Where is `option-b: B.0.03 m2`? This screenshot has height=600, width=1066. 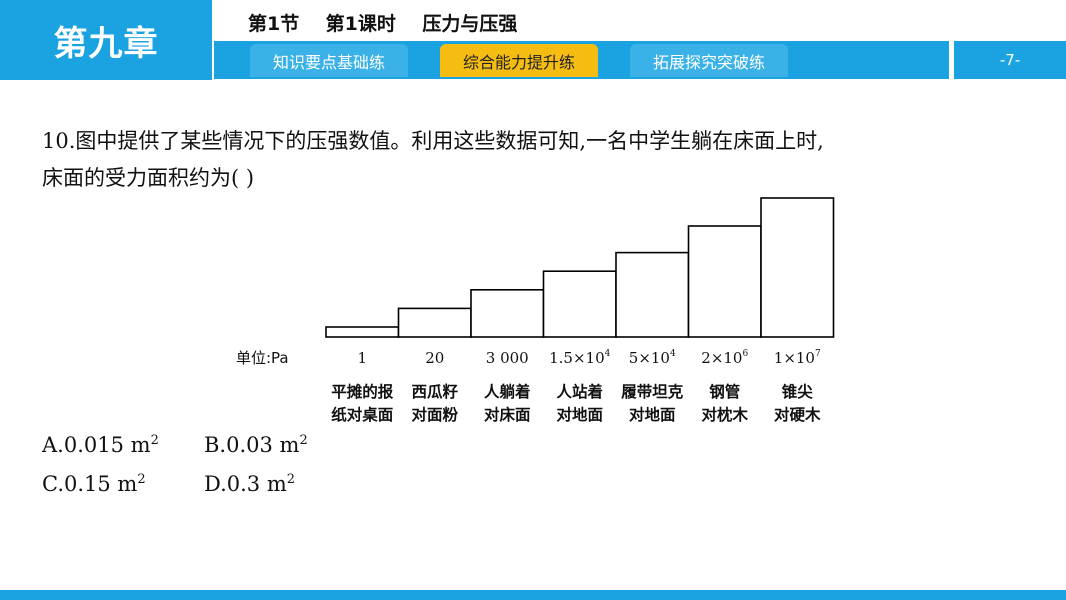
option-b: B.0.03 m2 is located at coordinates (256, 445).